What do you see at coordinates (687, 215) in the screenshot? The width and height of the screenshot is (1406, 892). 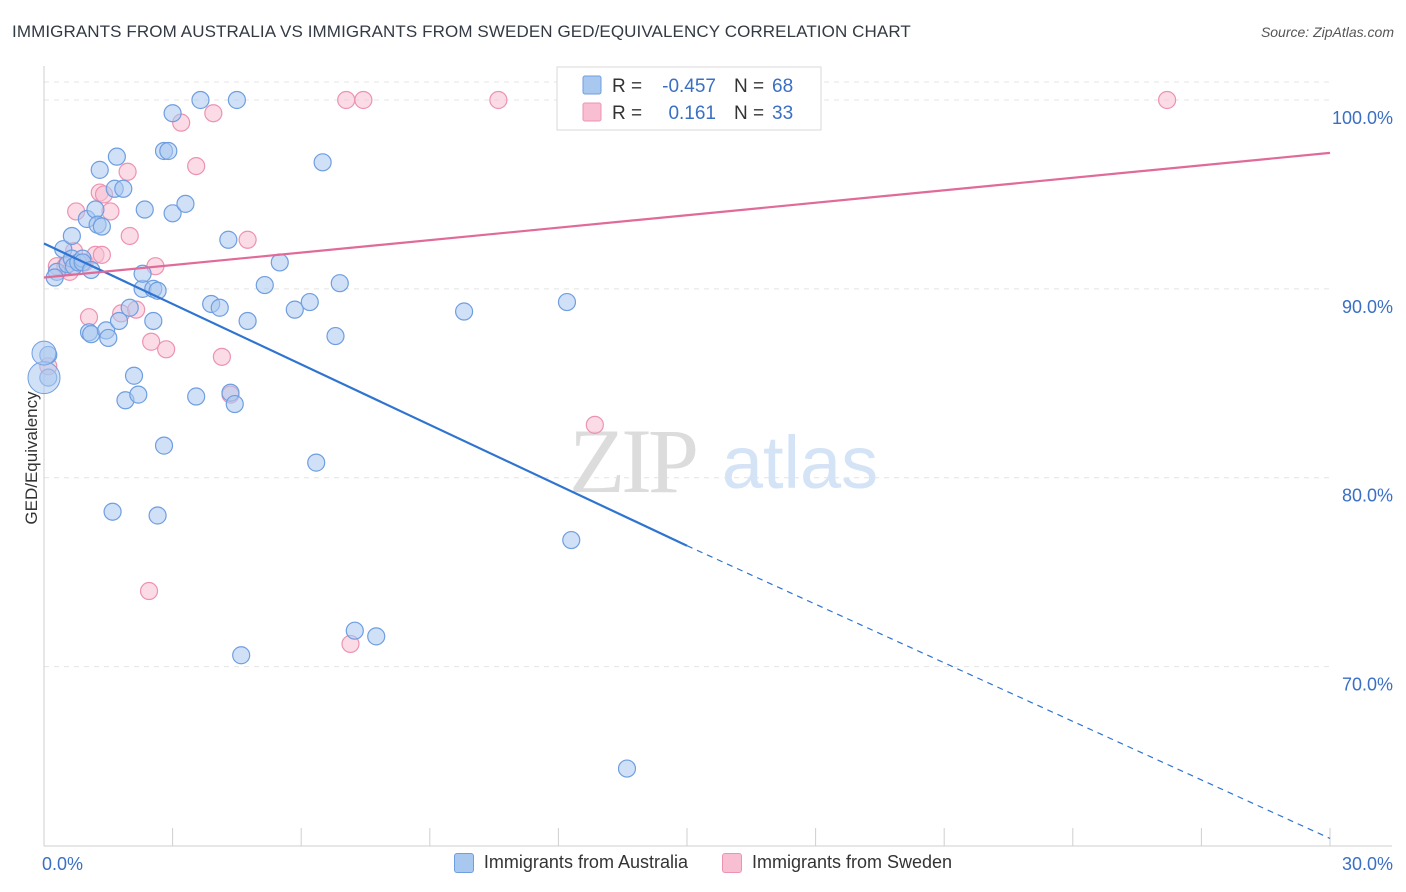 I see `sweden-trend-line` at bounding box center [687, 215].